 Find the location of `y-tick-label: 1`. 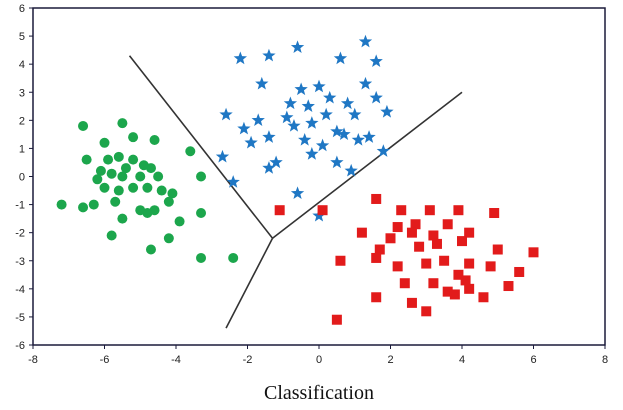

y-tick-label: 1 is located at coordinates (22, 149).